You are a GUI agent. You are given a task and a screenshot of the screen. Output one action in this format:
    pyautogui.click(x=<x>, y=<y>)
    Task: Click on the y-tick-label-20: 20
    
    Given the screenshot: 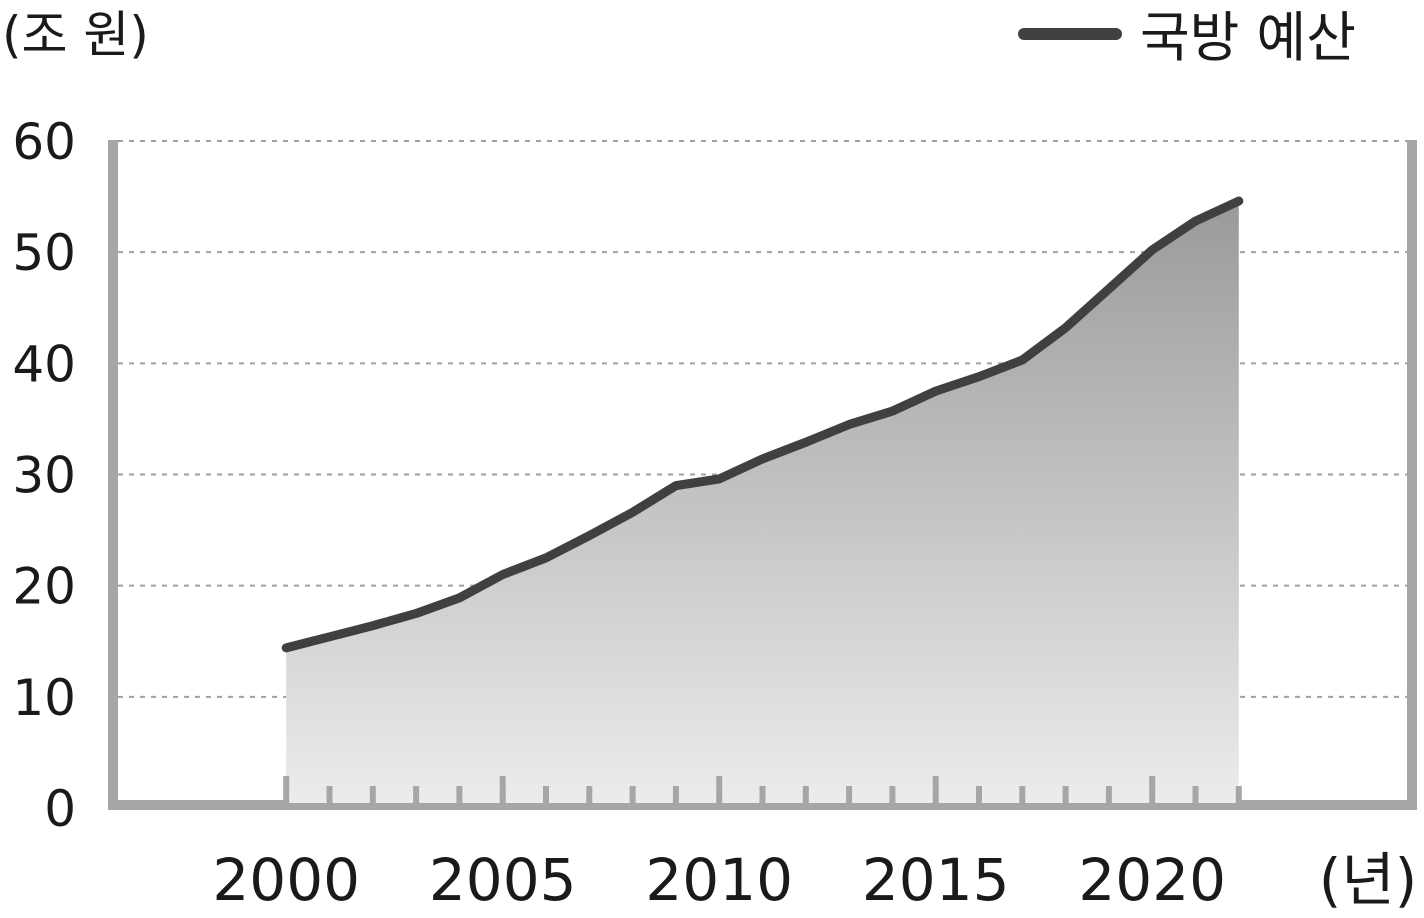 What is the action you would take?
    pyautogui.click(x=44, y=587)
    